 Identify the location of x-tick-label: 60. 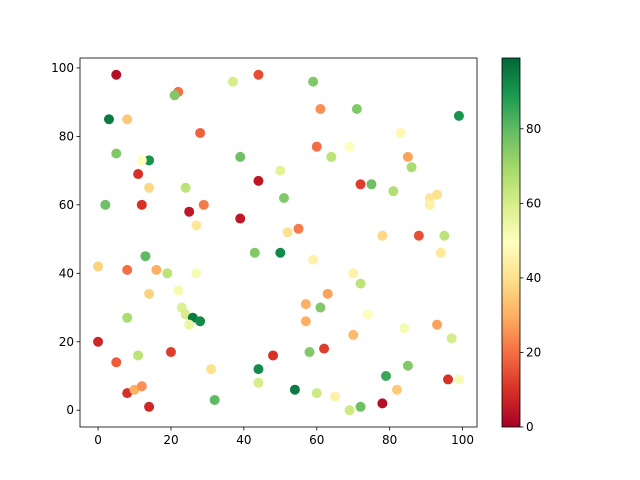
(316, 440).